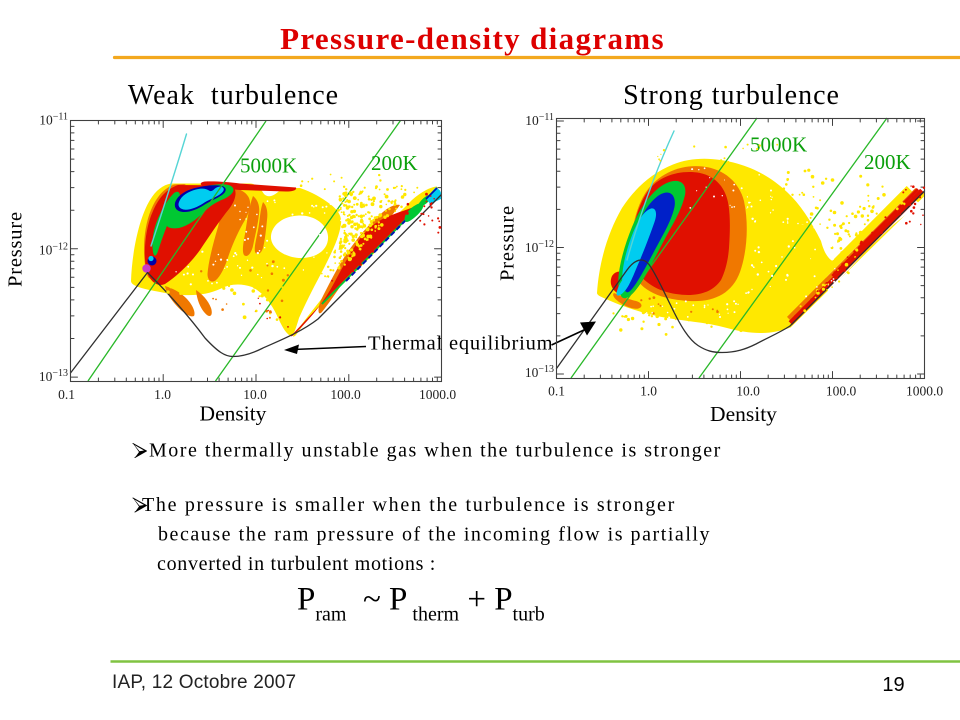  What do you see at coordinates (204, 682) in the screenshot?
I see `svg-text: IAP, 12 Octobre 2007` at bounding box center [204, 682].